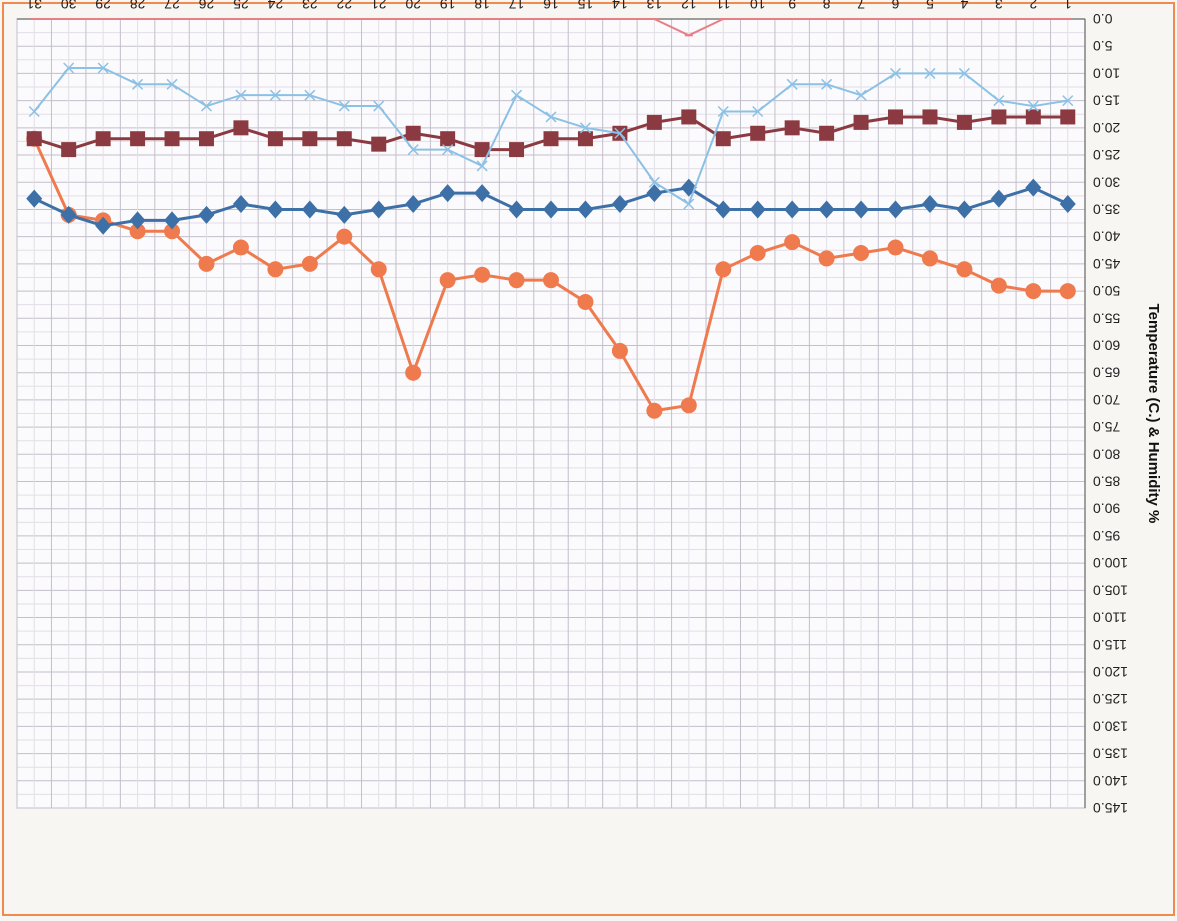 The image size is (1177, 921). What do you see at coordinates (1106, 101) in the screenshot?
I see `y-tick-label: 15.0` at bounding box center [1106, 101].